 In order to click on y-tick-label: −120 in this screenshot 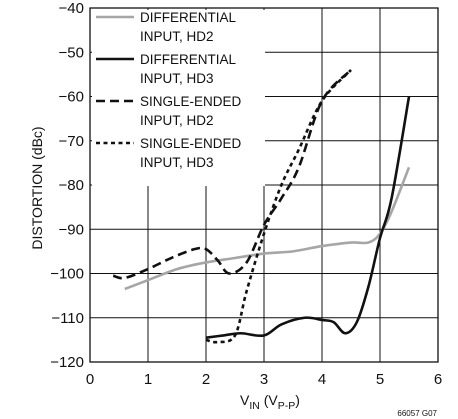, I will do `click(67, 362)`.